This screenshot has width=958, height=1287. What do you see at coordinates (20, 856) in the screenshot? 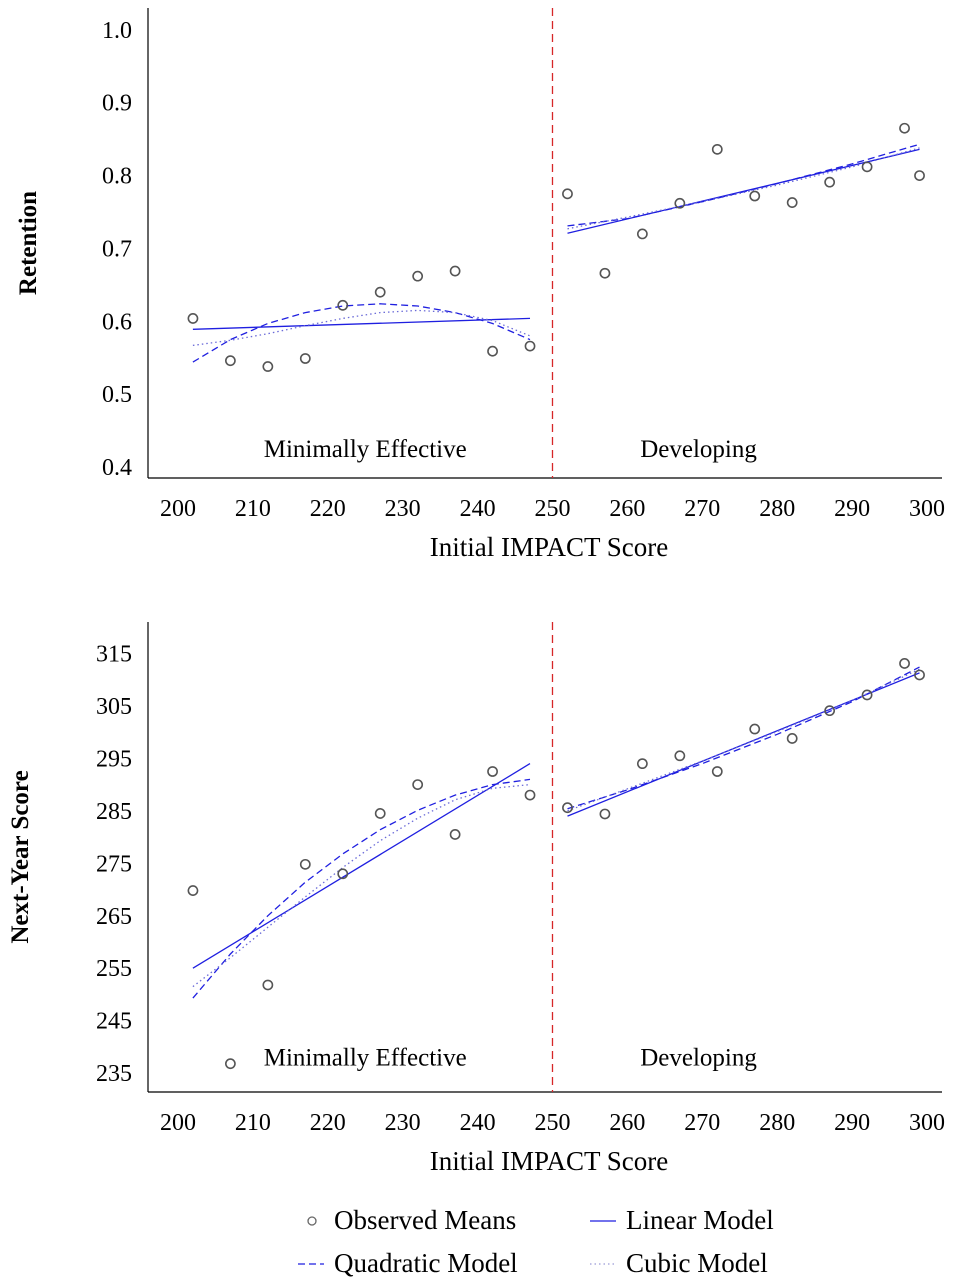
I see `y-axis-title: Next-Year Score` at bounding box center [20, 856].